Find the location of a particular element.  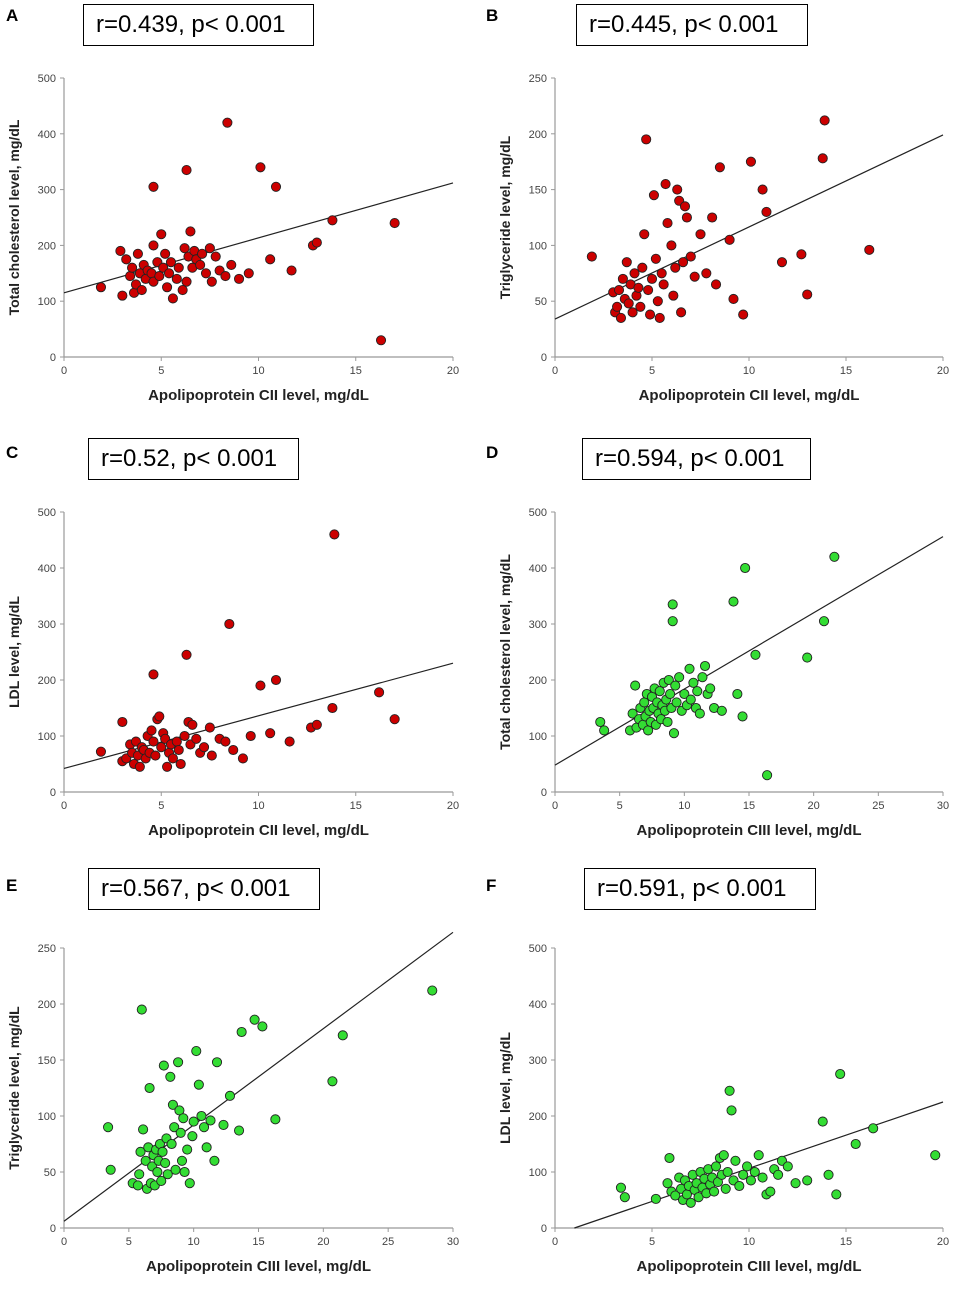

x-axis-label-c: Apolipoprotein CII level, mg/dL is located at coordinates (258, 830).